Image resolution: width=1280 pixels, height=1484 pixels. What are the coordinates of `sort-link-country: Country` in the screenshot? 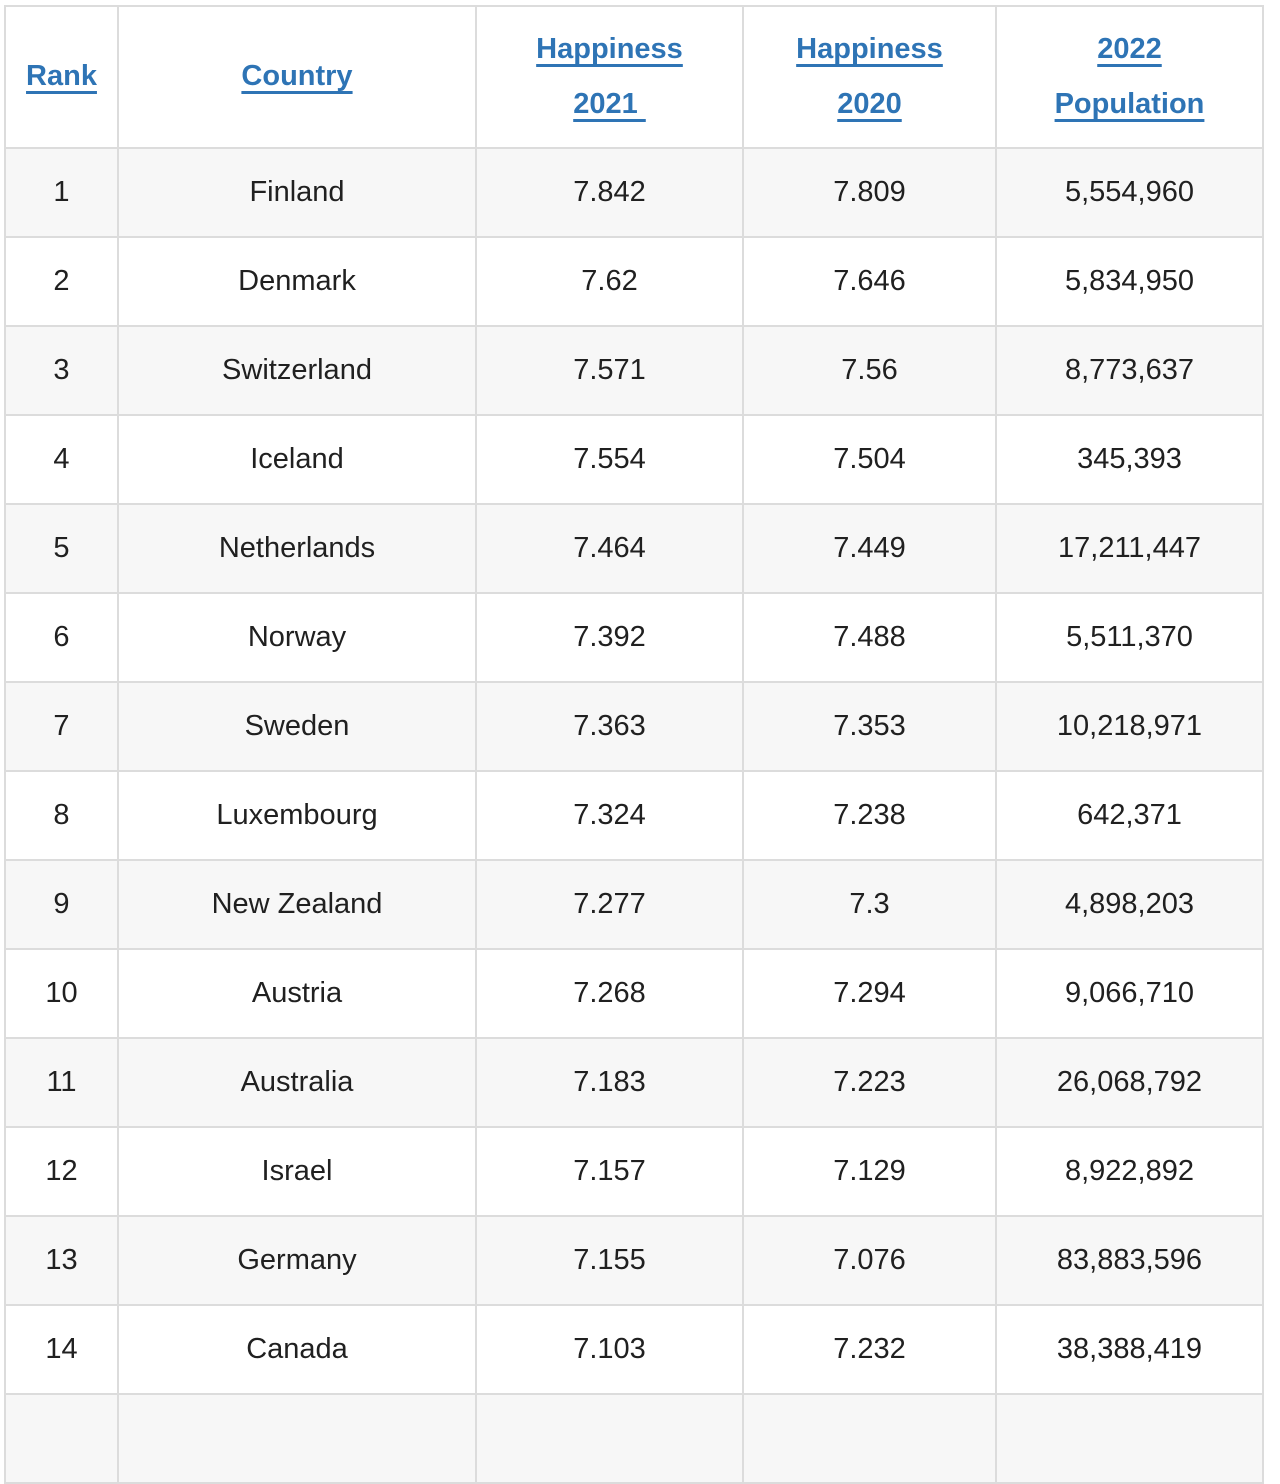 It's located at (297, 76).